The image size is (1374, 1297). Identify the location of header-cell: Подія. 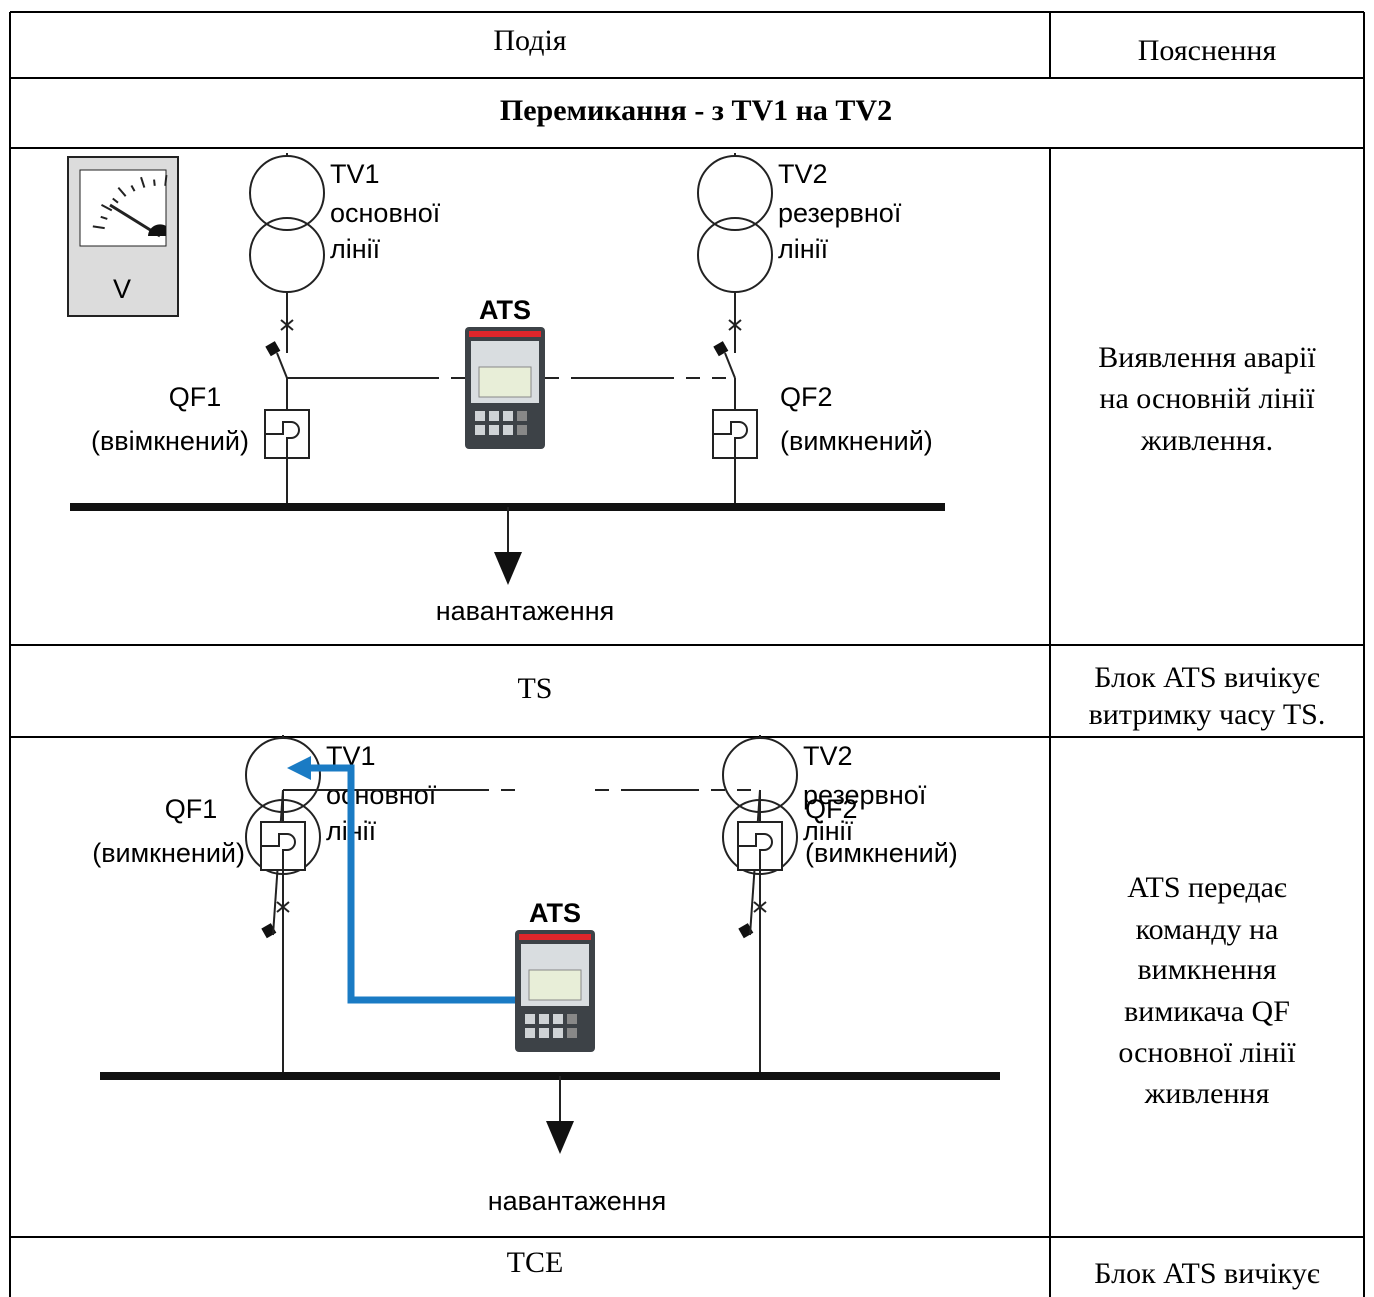
(529, 40).